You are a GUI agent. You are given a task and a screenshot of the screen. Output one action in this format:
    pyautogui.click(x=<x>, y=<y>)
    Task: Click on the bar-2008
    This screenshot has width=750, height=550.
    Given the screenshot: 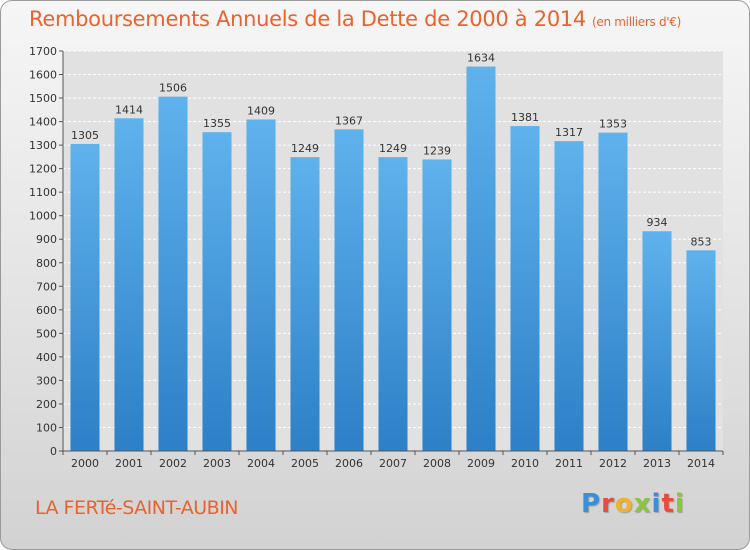 What is the action you would take?
    pyautogui.click(x=437, y=305)
    